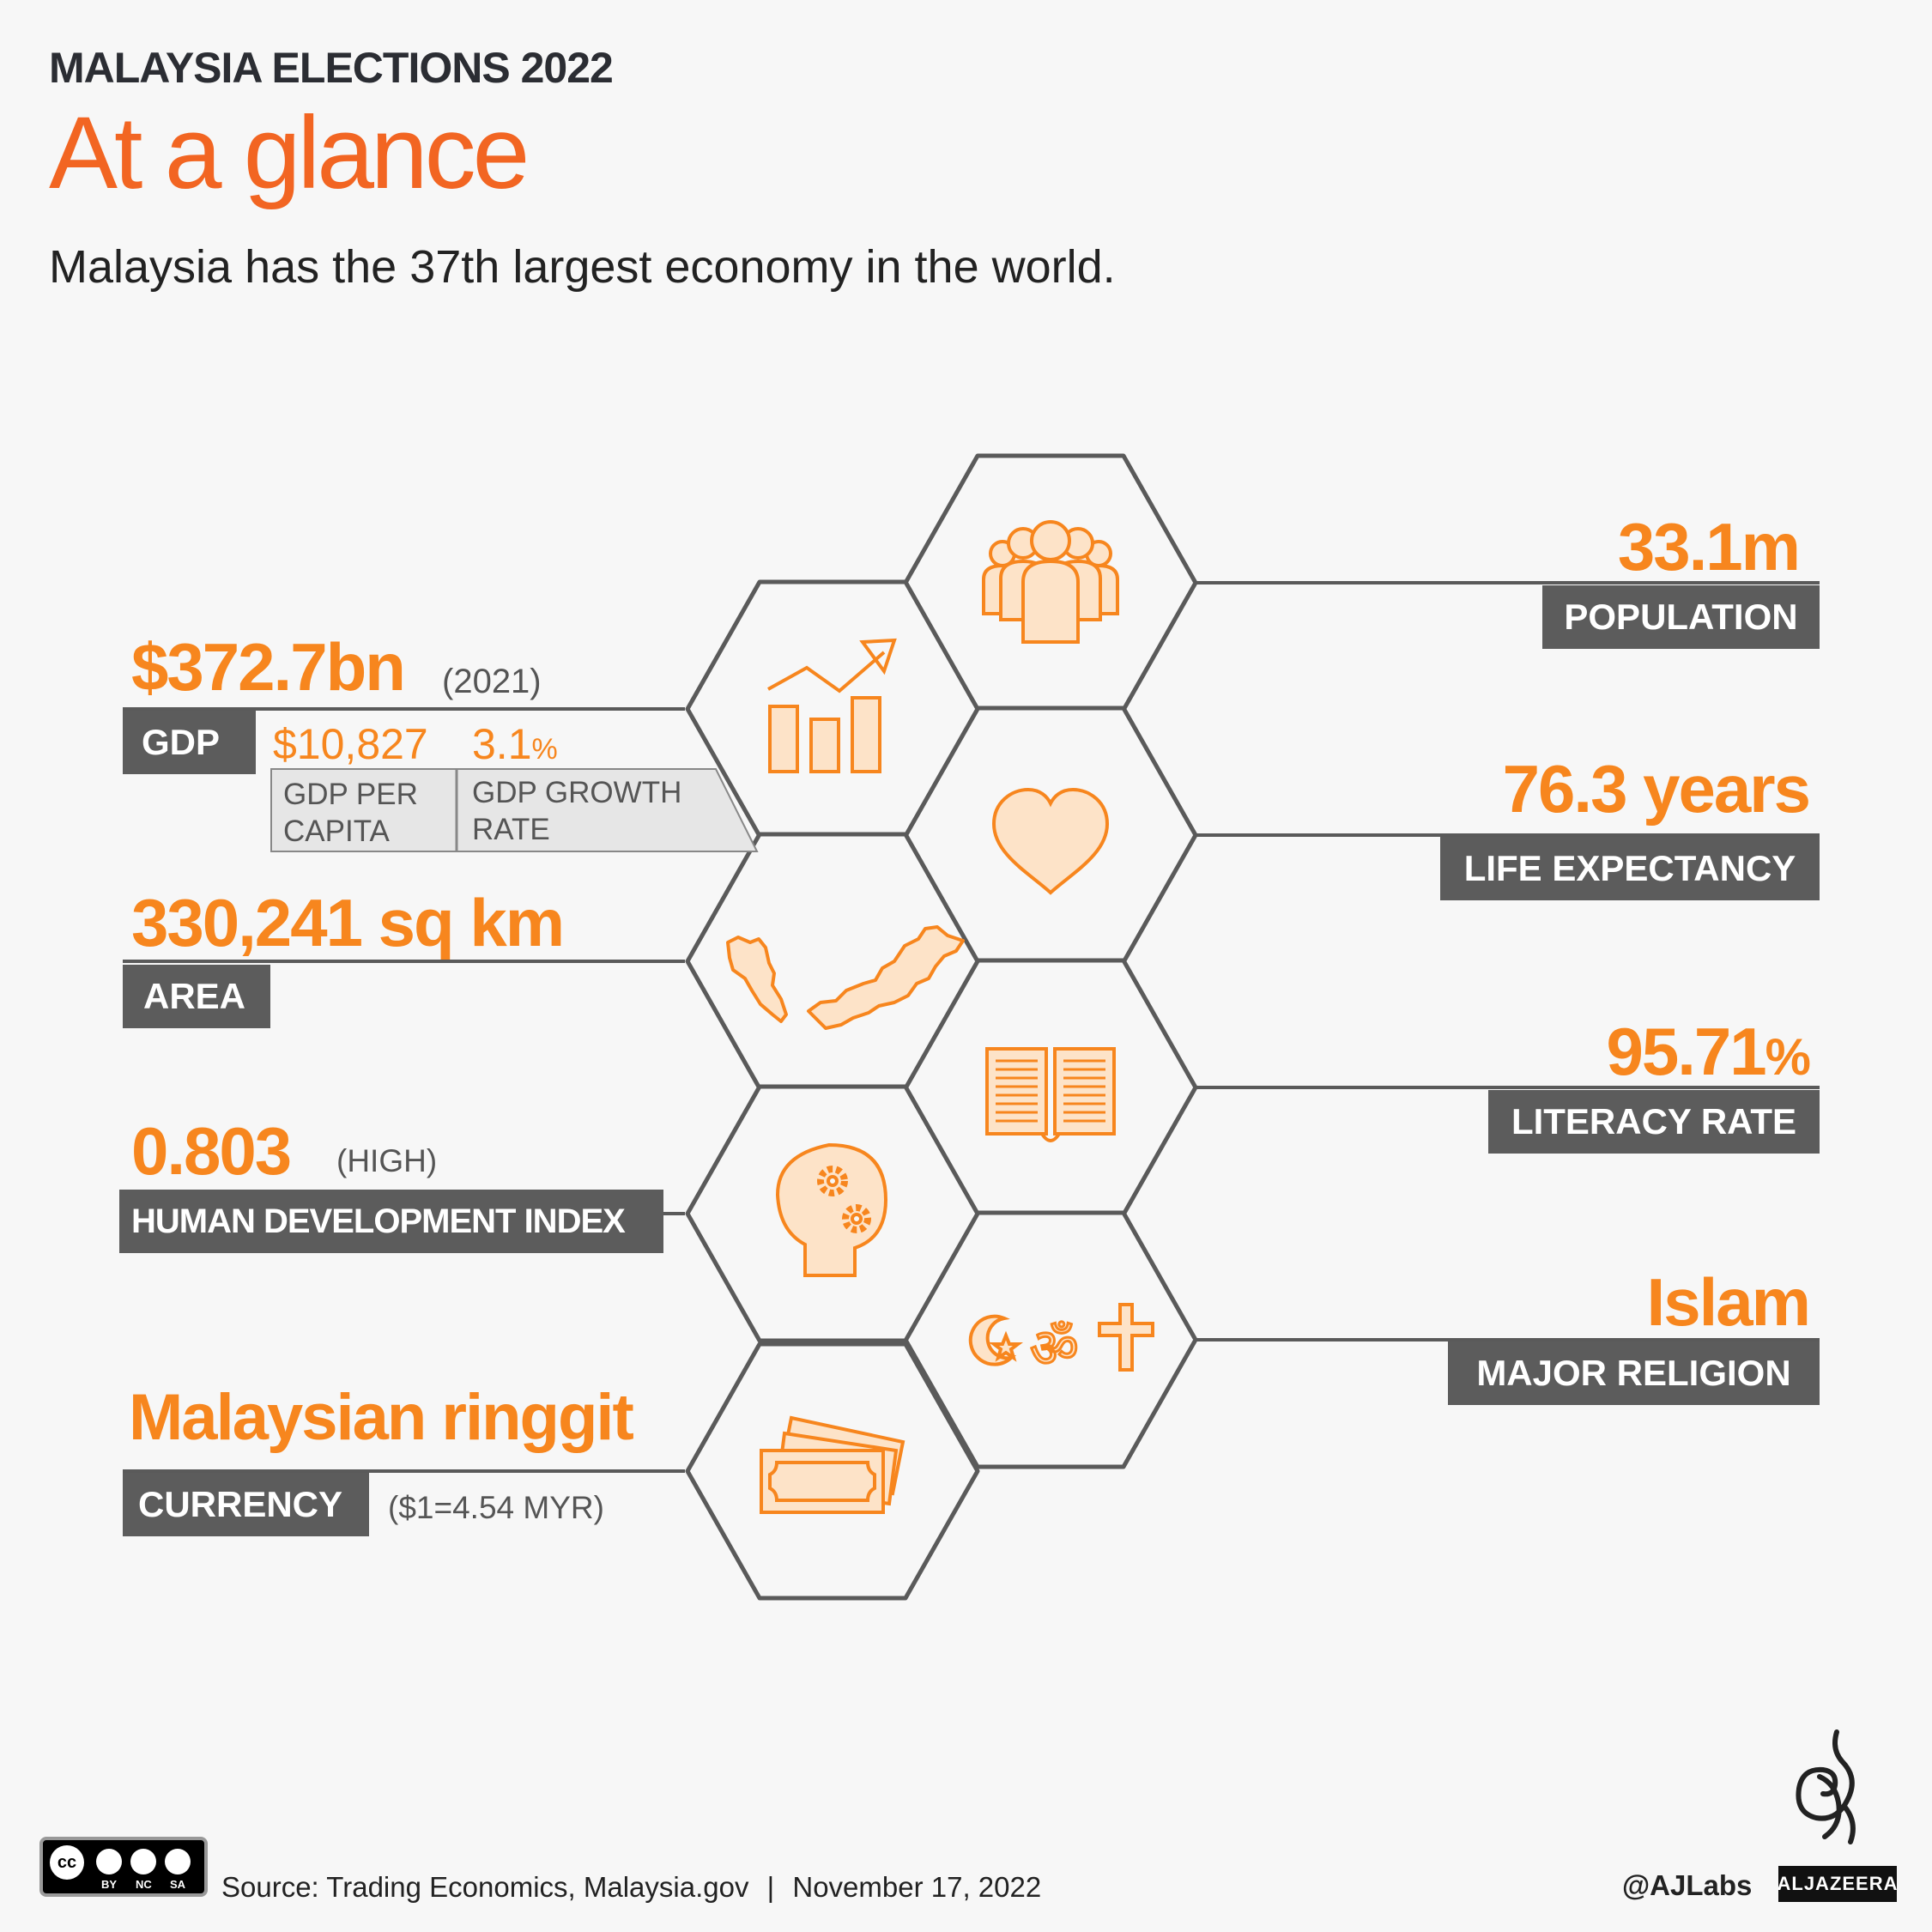 This screenshot has height=1932, width=1932. Describe the element at coordinates (1051, 841) in the screenshot. I see `heart-icon` at that location.